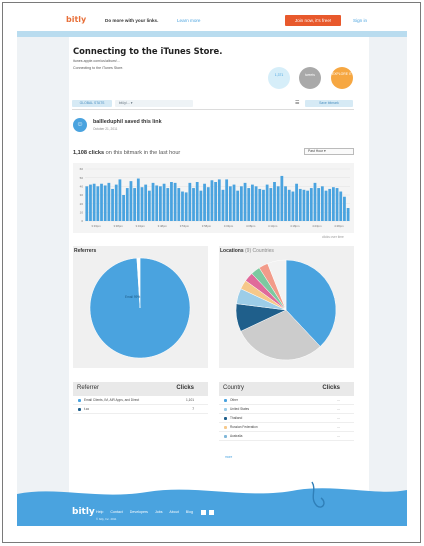 This screenshot has height=546, width=424. What do you see at coordinates (234, 388) in the screenshot?
I see `country-col-header: Country` at bounding box center [234, 388].